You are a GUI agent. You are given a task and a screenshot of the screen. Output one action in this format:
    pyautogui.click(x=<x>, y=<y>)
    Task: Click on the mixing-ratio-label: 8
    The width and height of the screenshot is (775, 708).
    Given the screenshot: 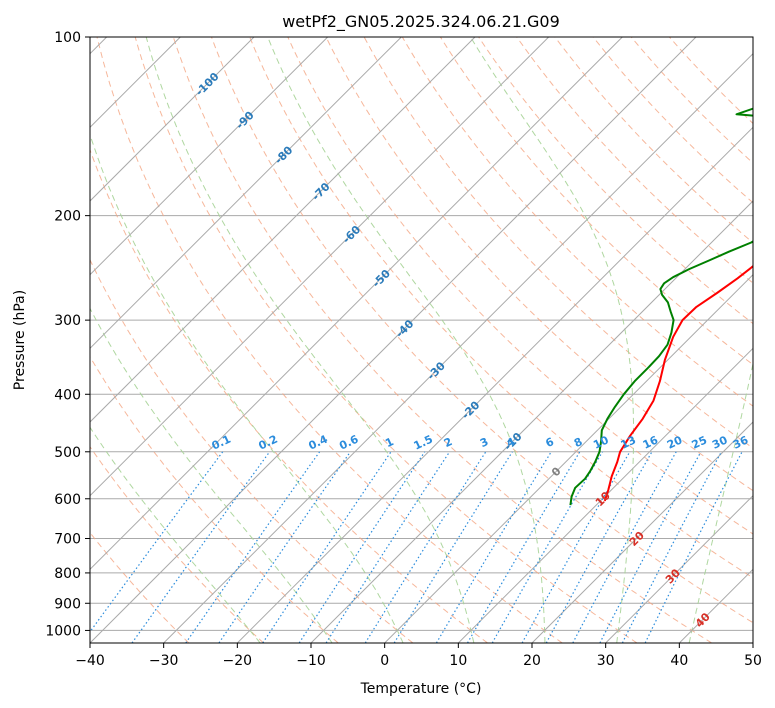 What is the action you would take?
    pyautogui.click(x=578, y=442)
    